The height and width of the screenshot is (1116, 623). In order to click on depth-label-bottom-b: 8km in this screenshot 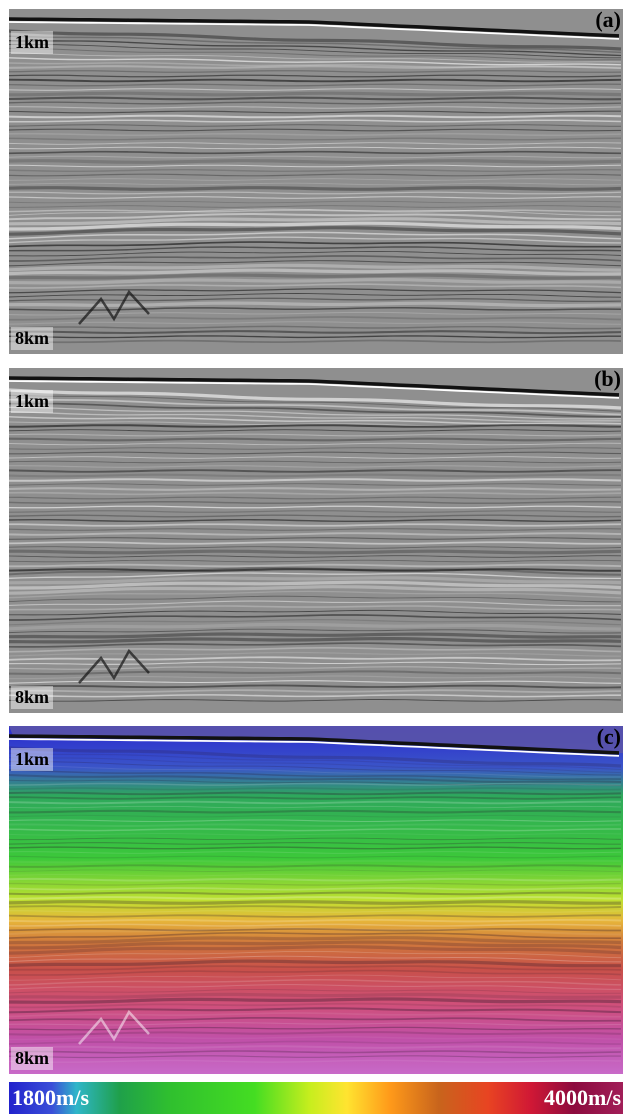, I will do `click(32, 697)`.